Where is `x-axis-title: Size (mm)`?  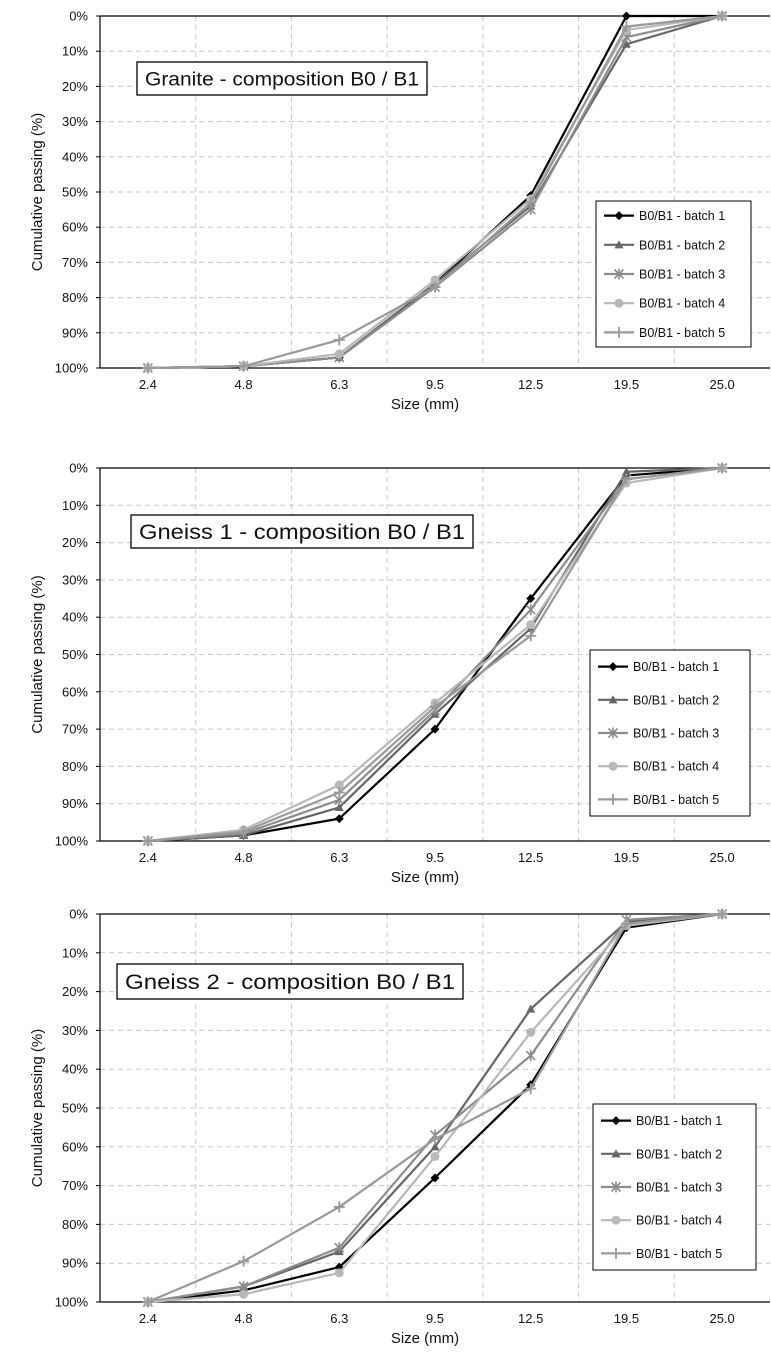 x-axis-title: Size (mm) is located at coordinates (425, 1338).